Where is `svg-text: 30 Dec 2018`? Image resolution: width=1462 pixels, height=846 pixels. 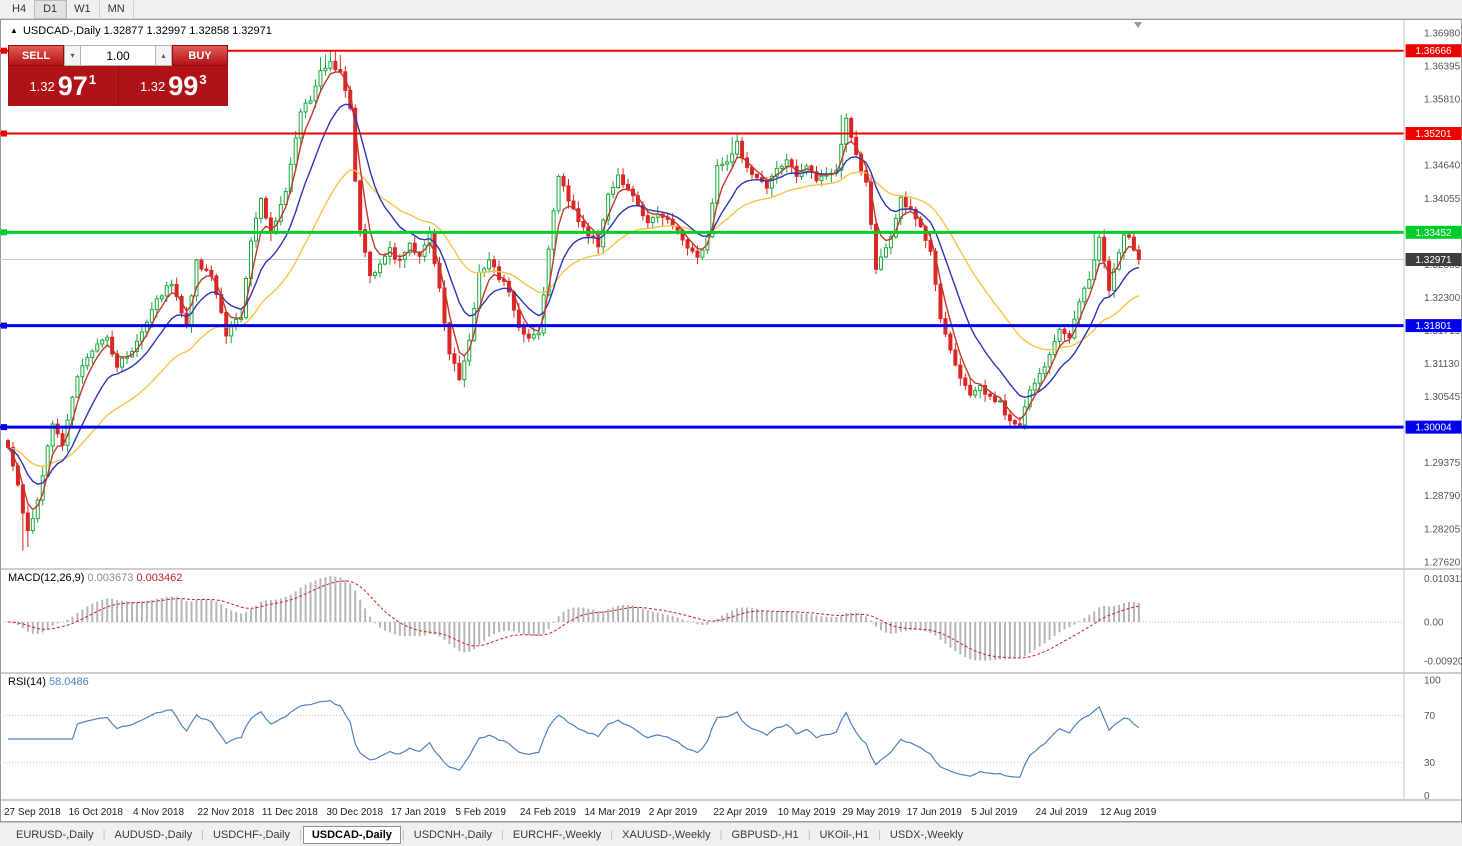 svg-text: 30 Dec 2018 is located at coordinates (354, 812).